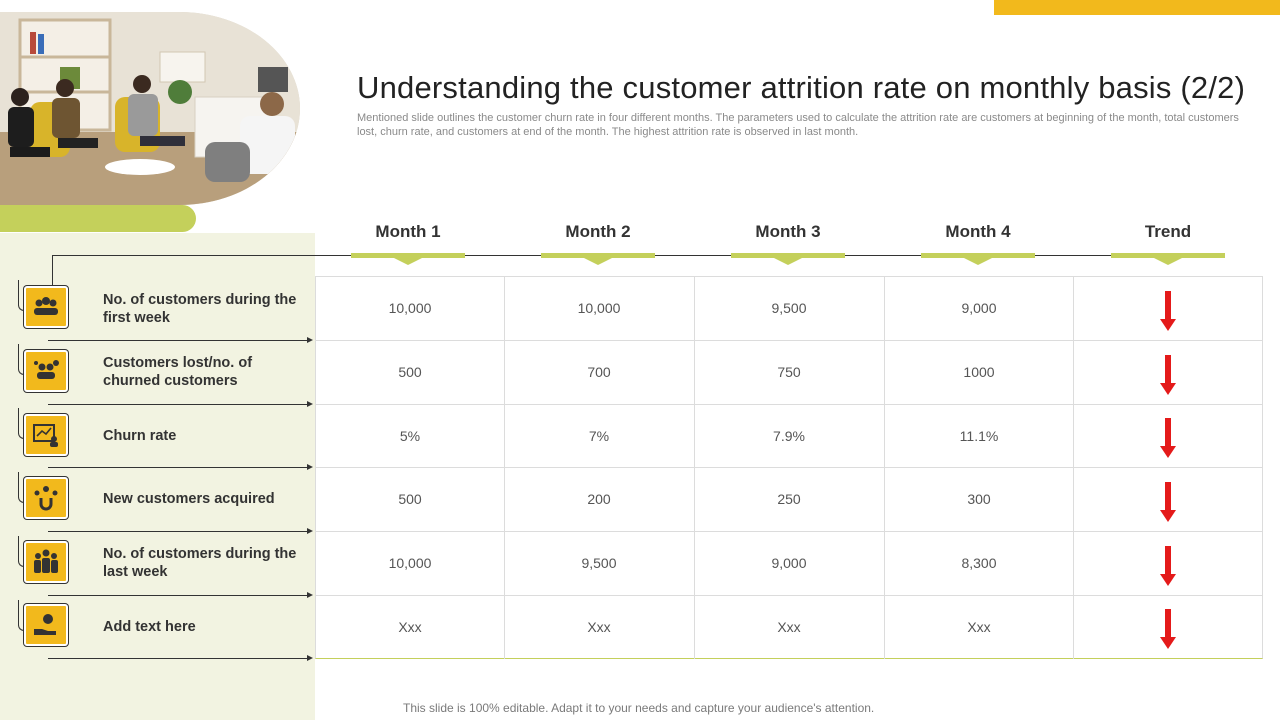 The width and height of the screenshot is (1280, 720). What do you see at coordinates (789, 372) in the screenshot?
I see `table-cell: 750` at bounding box center [789, 372].